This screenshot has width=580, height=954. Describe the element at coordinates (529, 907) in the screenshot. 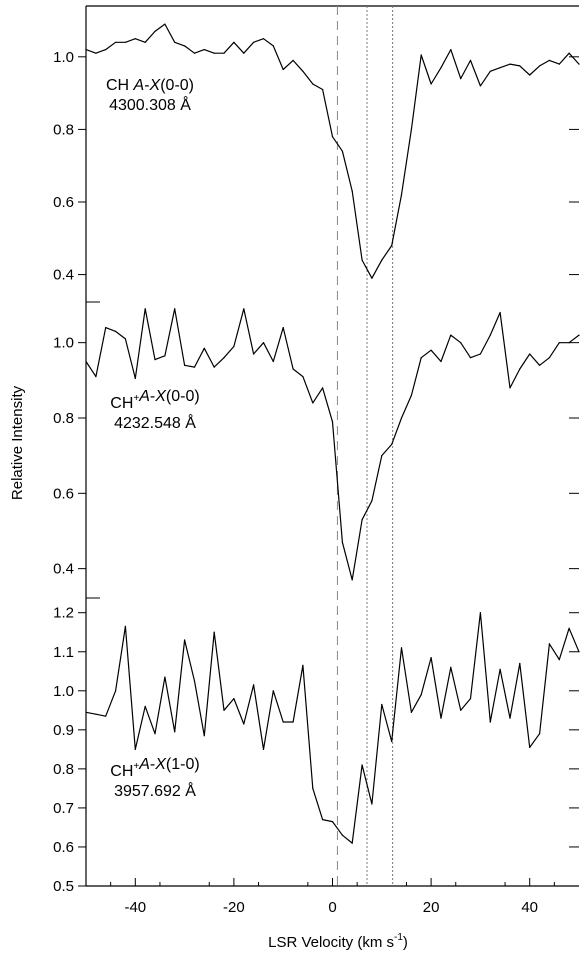

I see `x-tick-label: 40` at that location.